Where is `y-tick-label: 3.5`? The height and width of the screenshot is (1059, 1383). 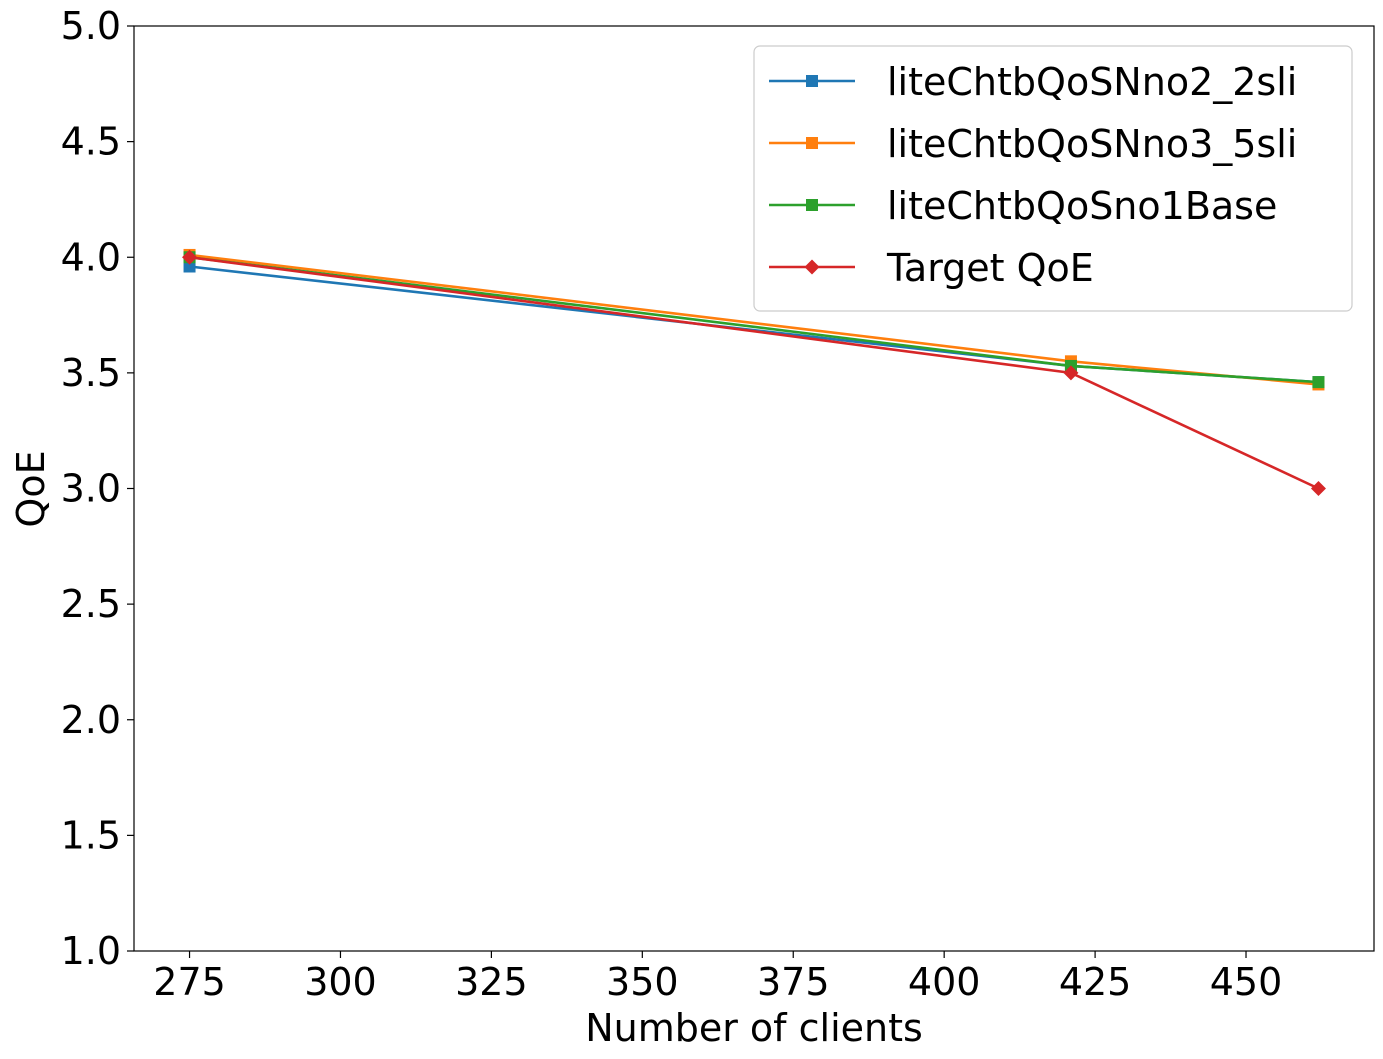 y-tick-label: 3.5 is located at coordinates (91, 373).